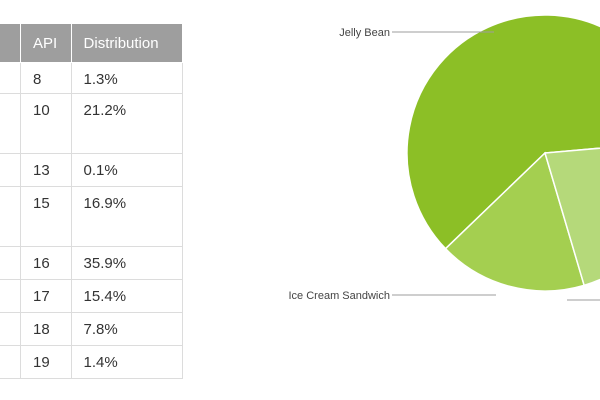  Describe the element at coordinates (127, 43) in the screenshot. I see `header-distribution: Distribution` at that location.